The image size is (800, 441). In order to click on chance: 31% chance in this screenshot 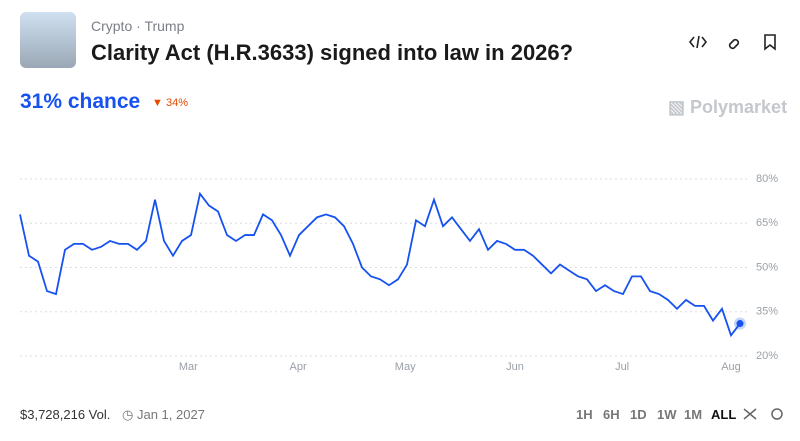, I will do `click(80, 101)`.